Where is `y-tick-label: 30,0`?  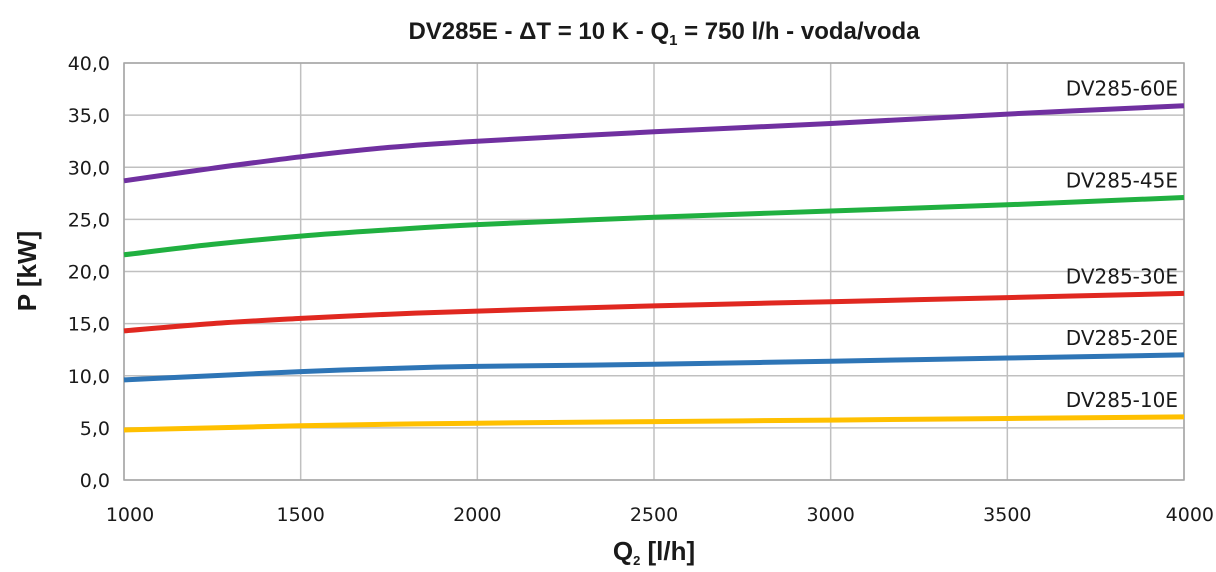
y-tick-label: 30,0 is located at coordinates (89, 168).